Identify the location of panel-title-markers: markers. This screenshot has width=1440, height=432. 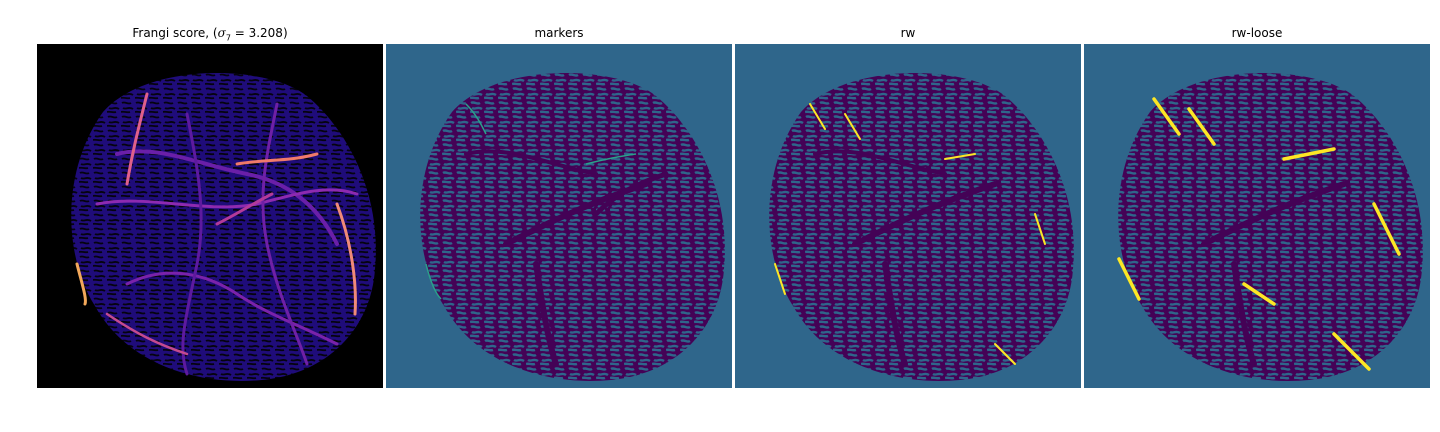
(559, 33).